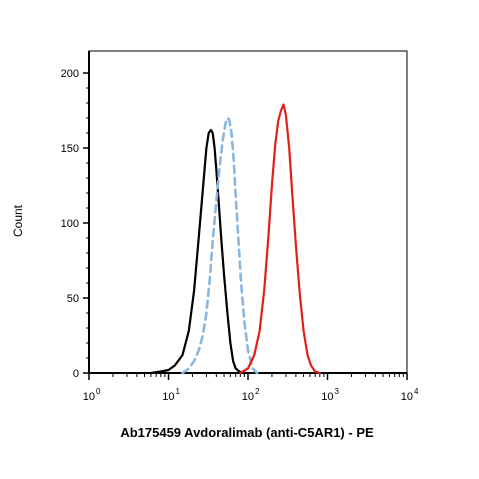  What do you see at coordinates (70, 224) in the screenshot?
I see `y-tick-label: 100` at bounding box center [70, 224].